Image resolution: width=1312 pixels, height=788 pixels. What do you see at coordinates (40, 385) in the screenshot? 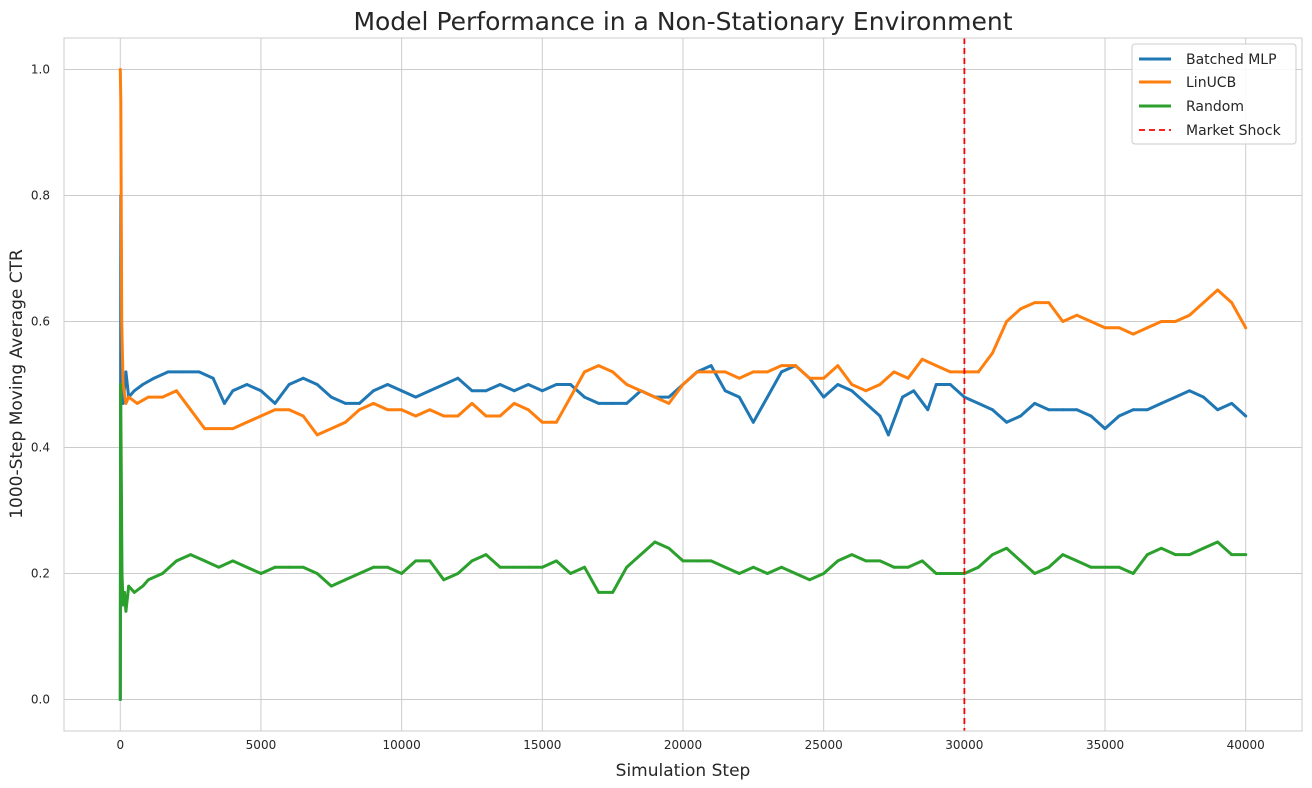
I see `y-tick-labels: 0.0 0.2 0.4 0.6 0.8 1.0` at bounding box center [40, 385].